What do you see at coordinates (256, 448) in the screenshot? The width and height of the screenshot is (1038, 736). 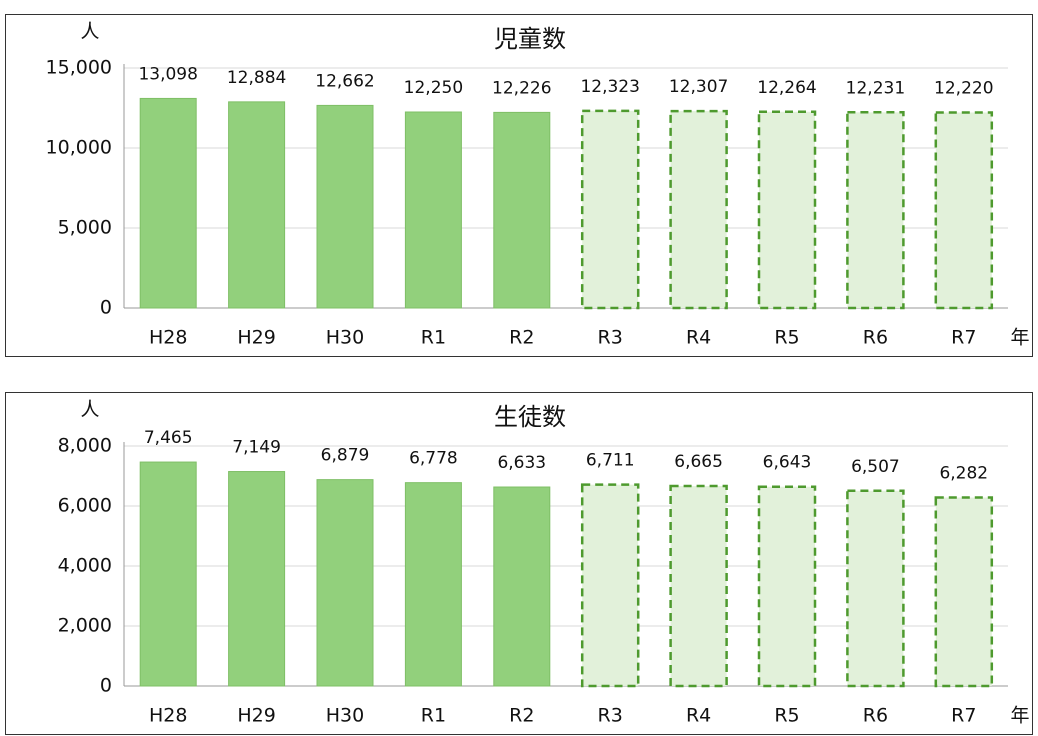 I see `value-label: 7,149` at bounding box center [256, 448].